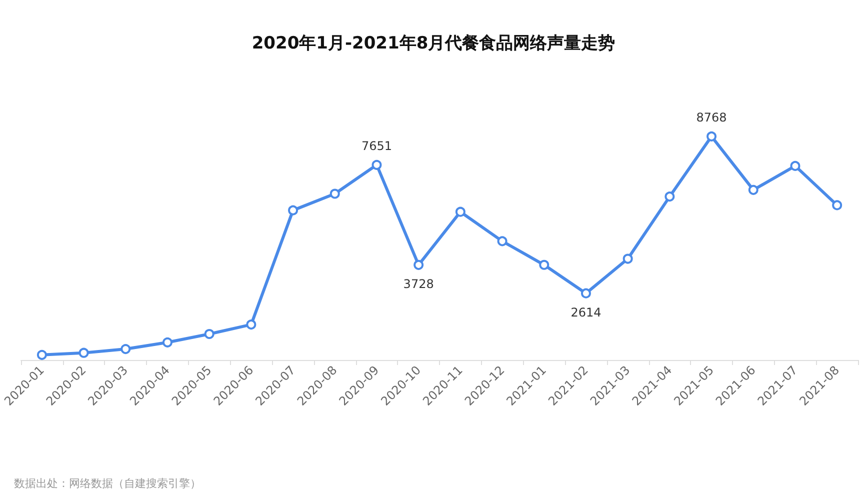 The height and width of the screenshot is (495, 867). What do you see at coordinates (107, 483) in the screenshot?
I see `text: 数据出处：网络数据（自建搜索引擎）` at bounding box center [107, 483].